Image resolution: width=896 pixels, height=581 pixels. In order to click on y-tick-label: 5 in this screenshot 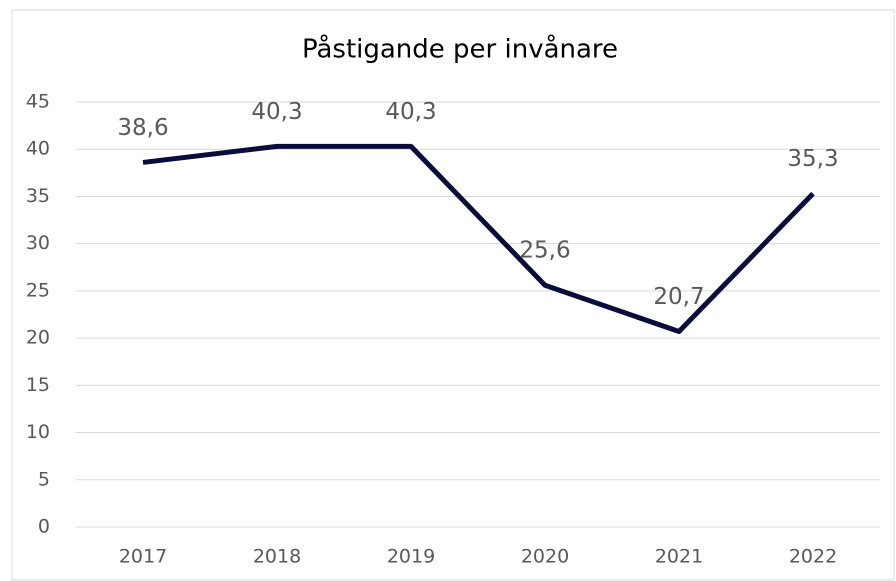, I will do `click(44, 479)`.